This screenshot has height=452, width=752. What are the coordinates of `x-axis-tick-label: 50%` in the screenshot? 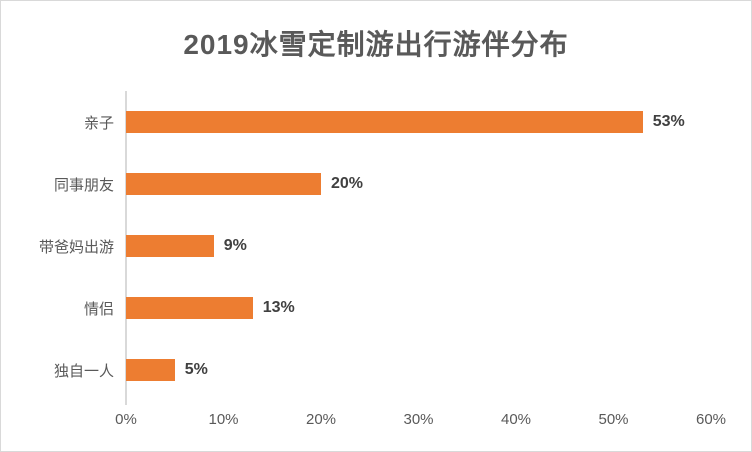 It's located at (613, 419).